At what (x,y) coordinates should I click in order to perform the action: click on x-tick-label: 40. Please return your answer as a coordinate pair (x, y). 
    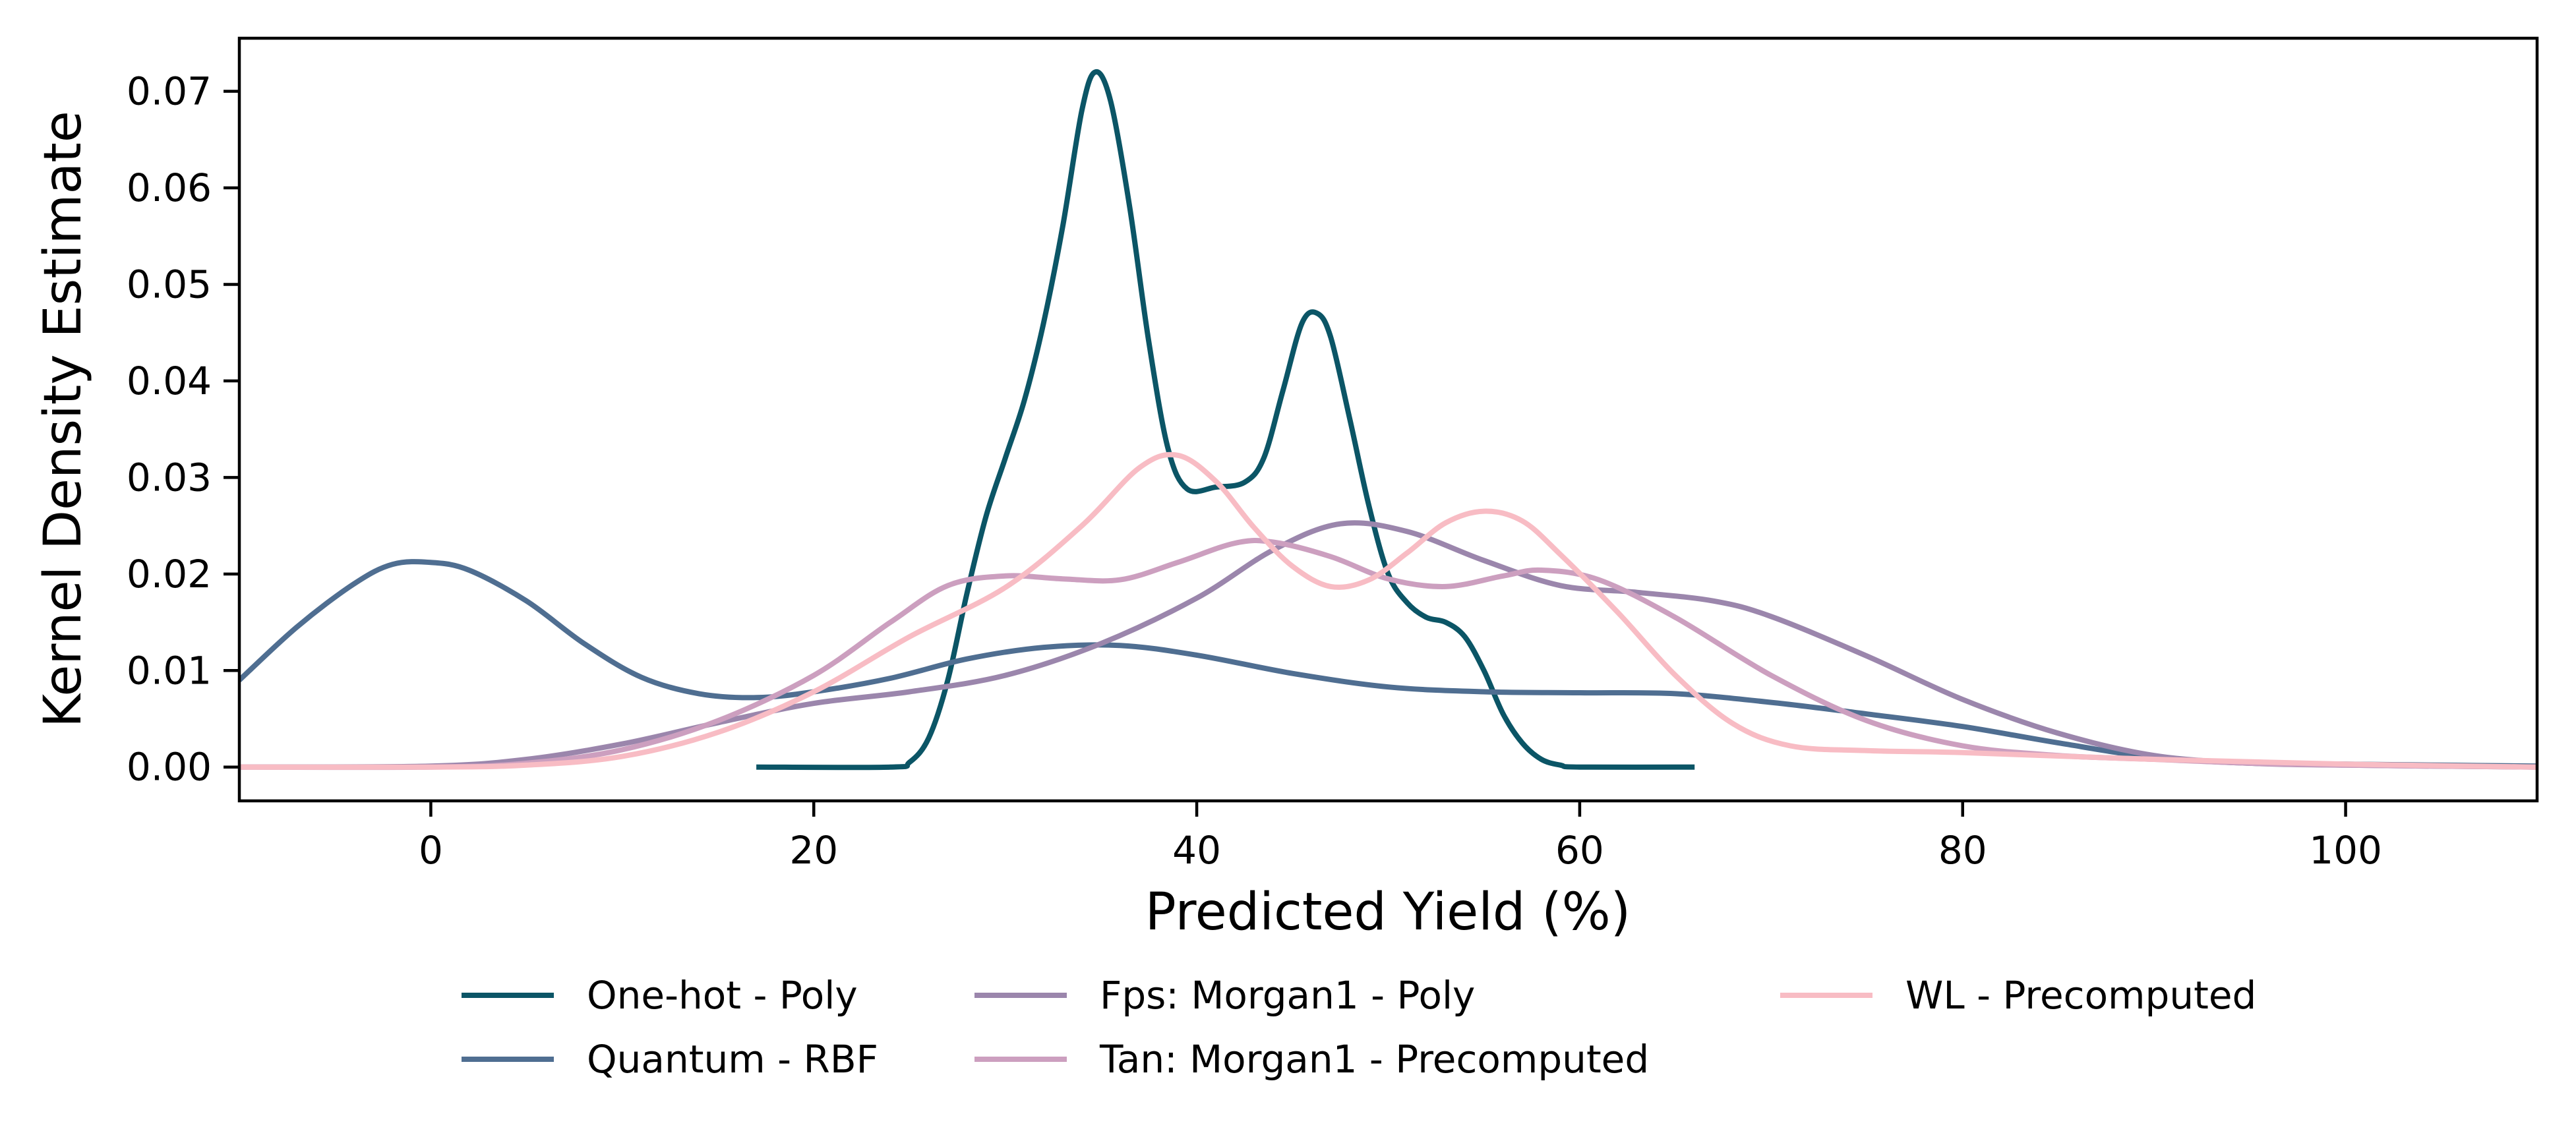
    Looking at the image, I should click on (1196, 850).